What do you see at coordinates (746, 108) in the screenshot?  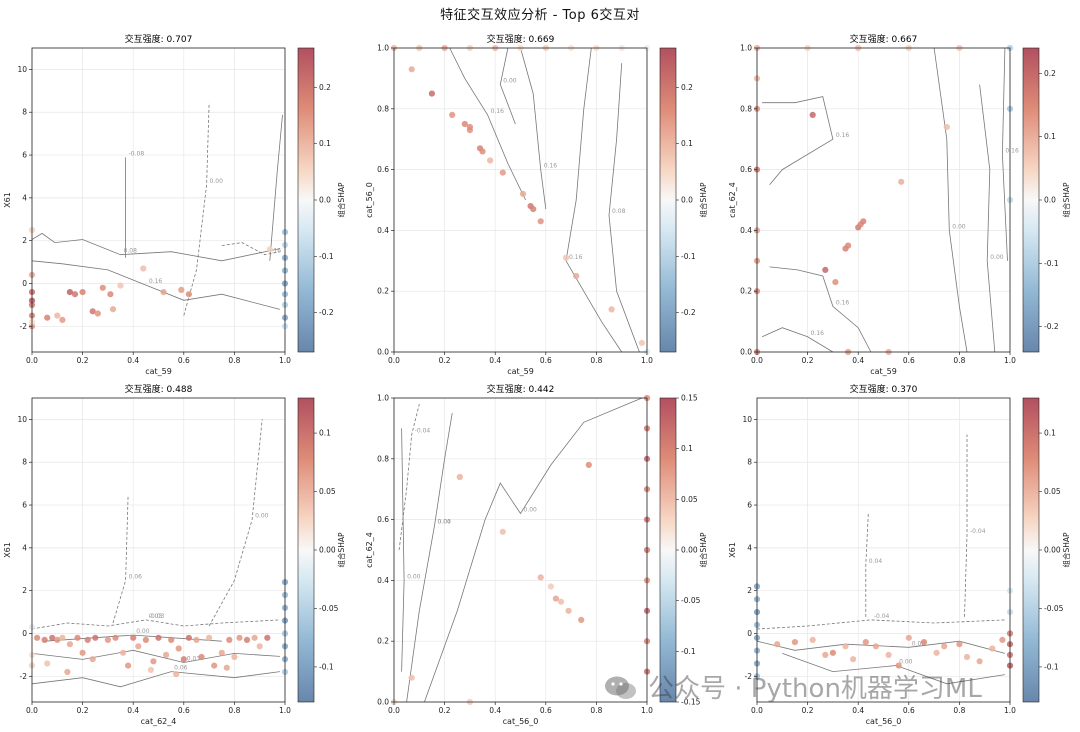 I see `y-tick-label: 0.8` at bounding box center [746, 108].